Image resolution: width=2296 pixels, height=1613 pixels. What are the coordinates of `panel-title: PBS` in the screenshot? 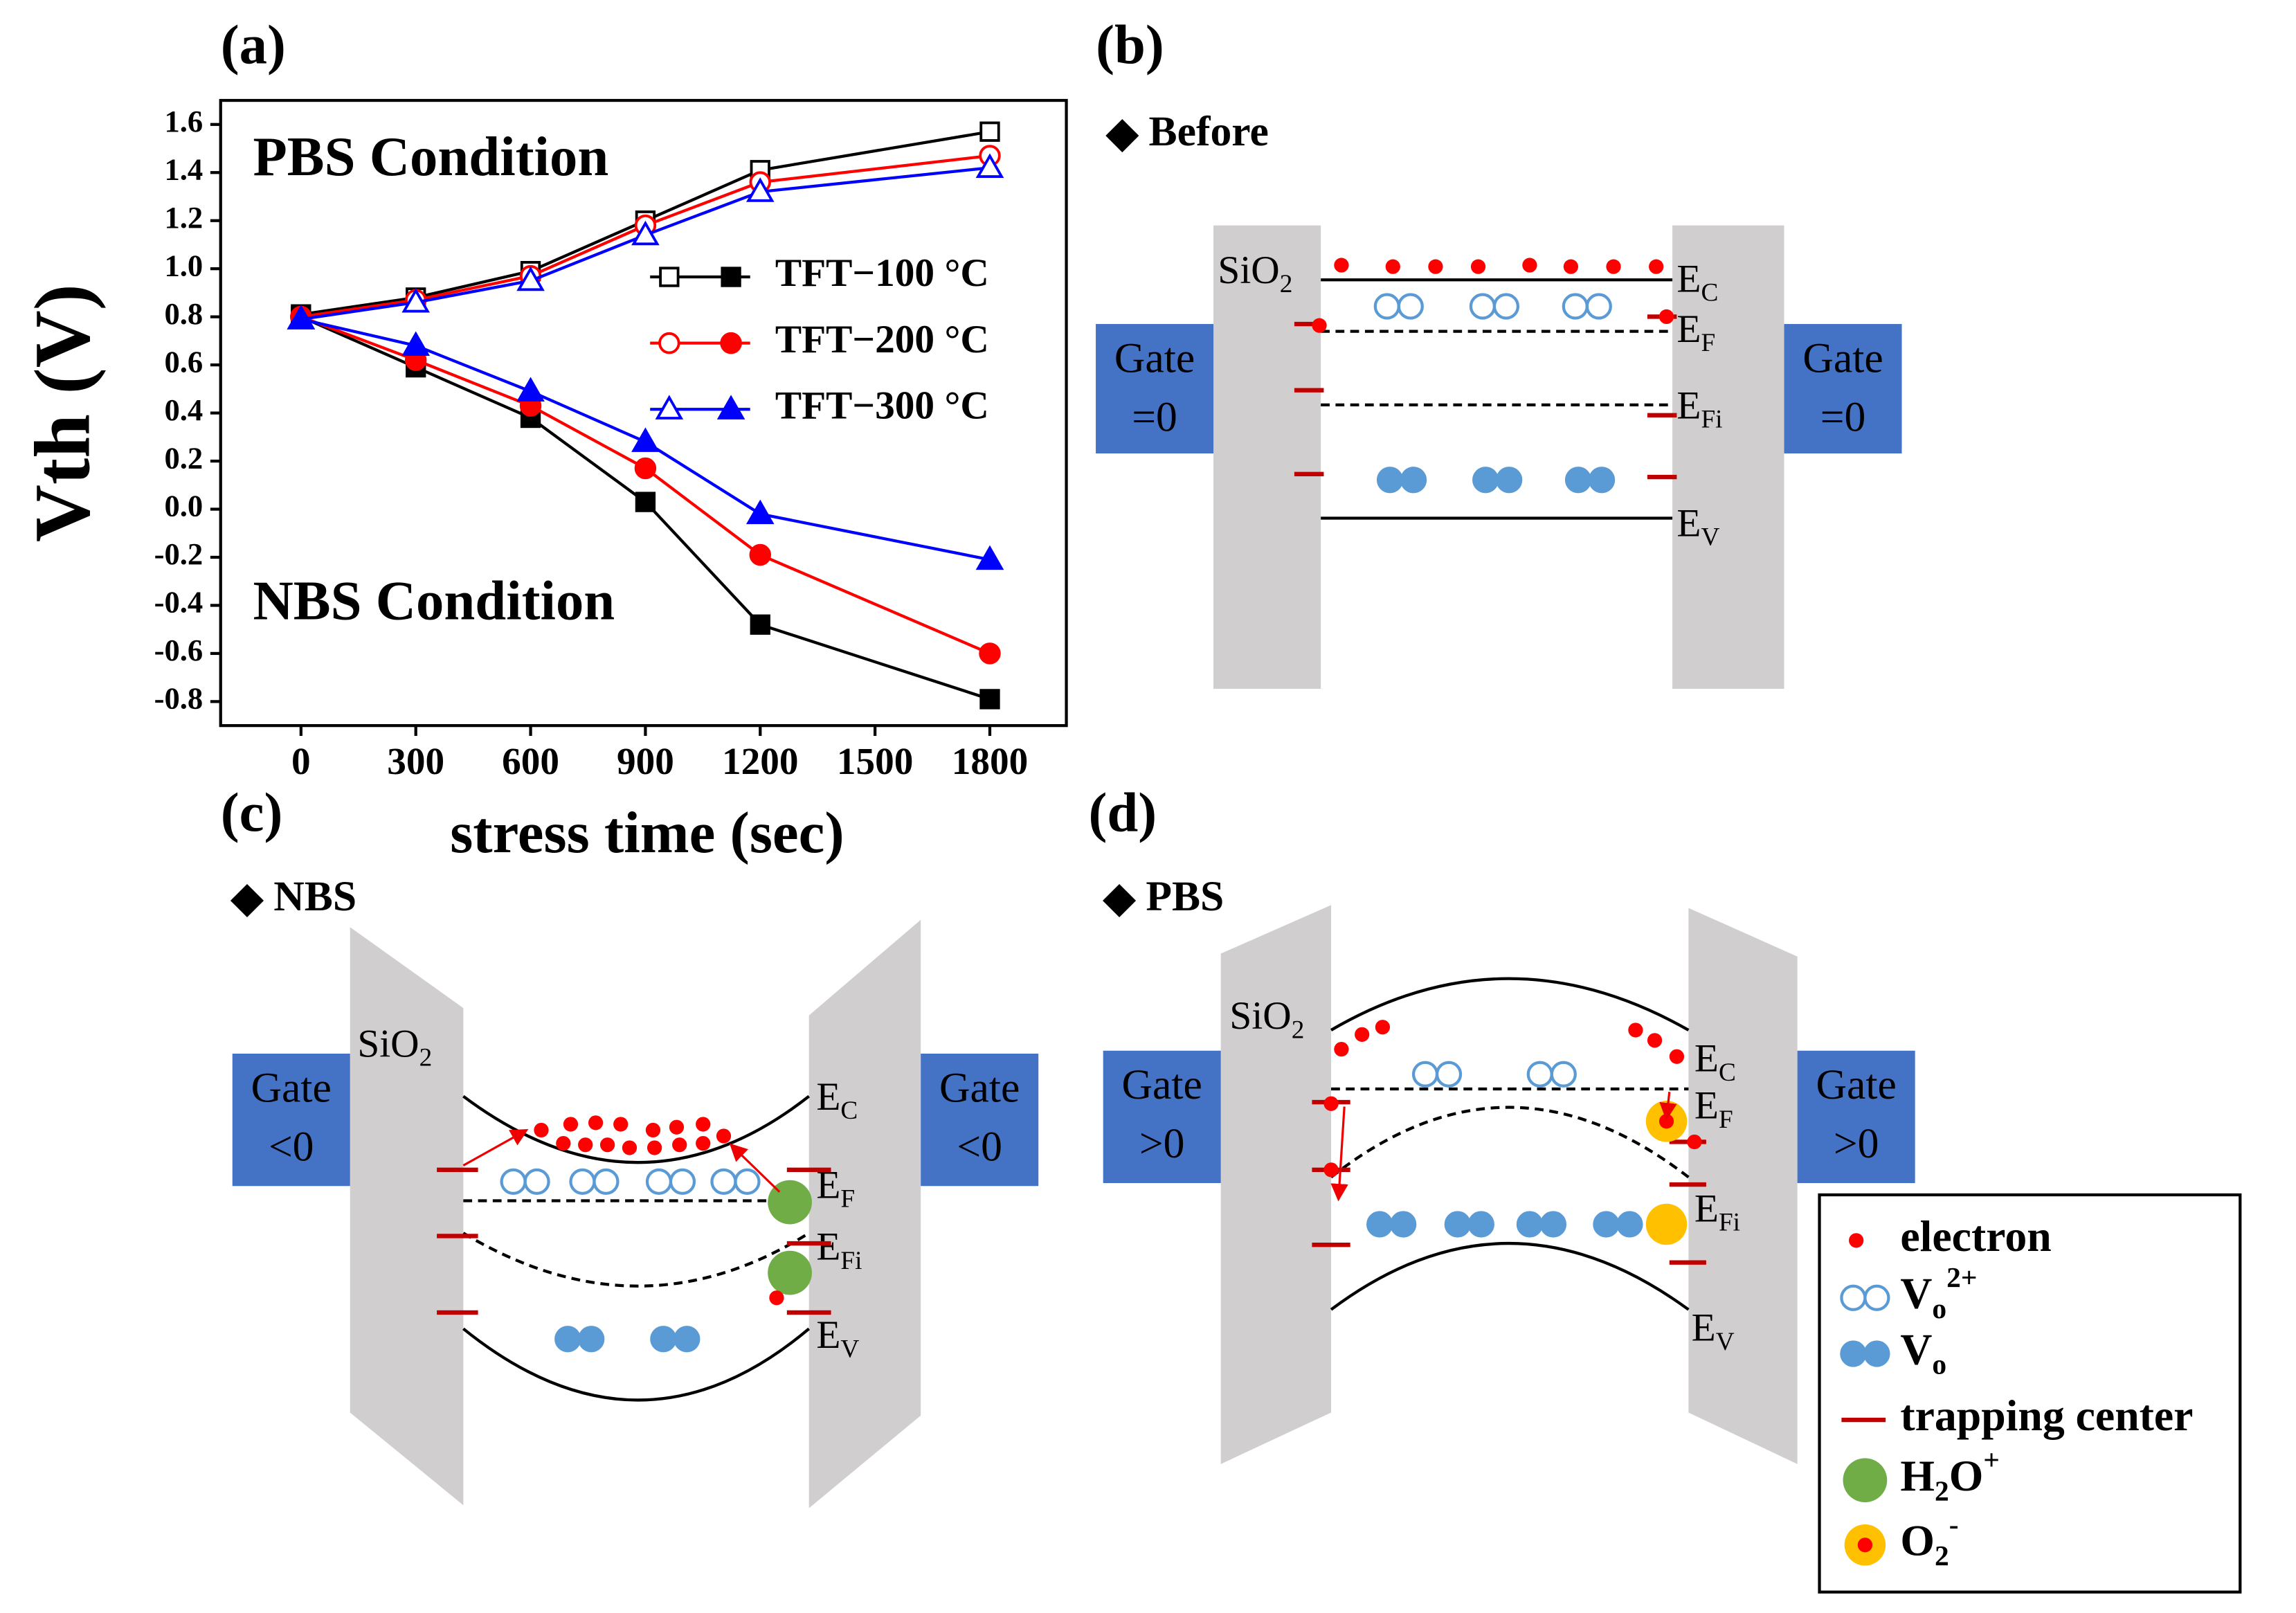 It's located at (1185, 896).